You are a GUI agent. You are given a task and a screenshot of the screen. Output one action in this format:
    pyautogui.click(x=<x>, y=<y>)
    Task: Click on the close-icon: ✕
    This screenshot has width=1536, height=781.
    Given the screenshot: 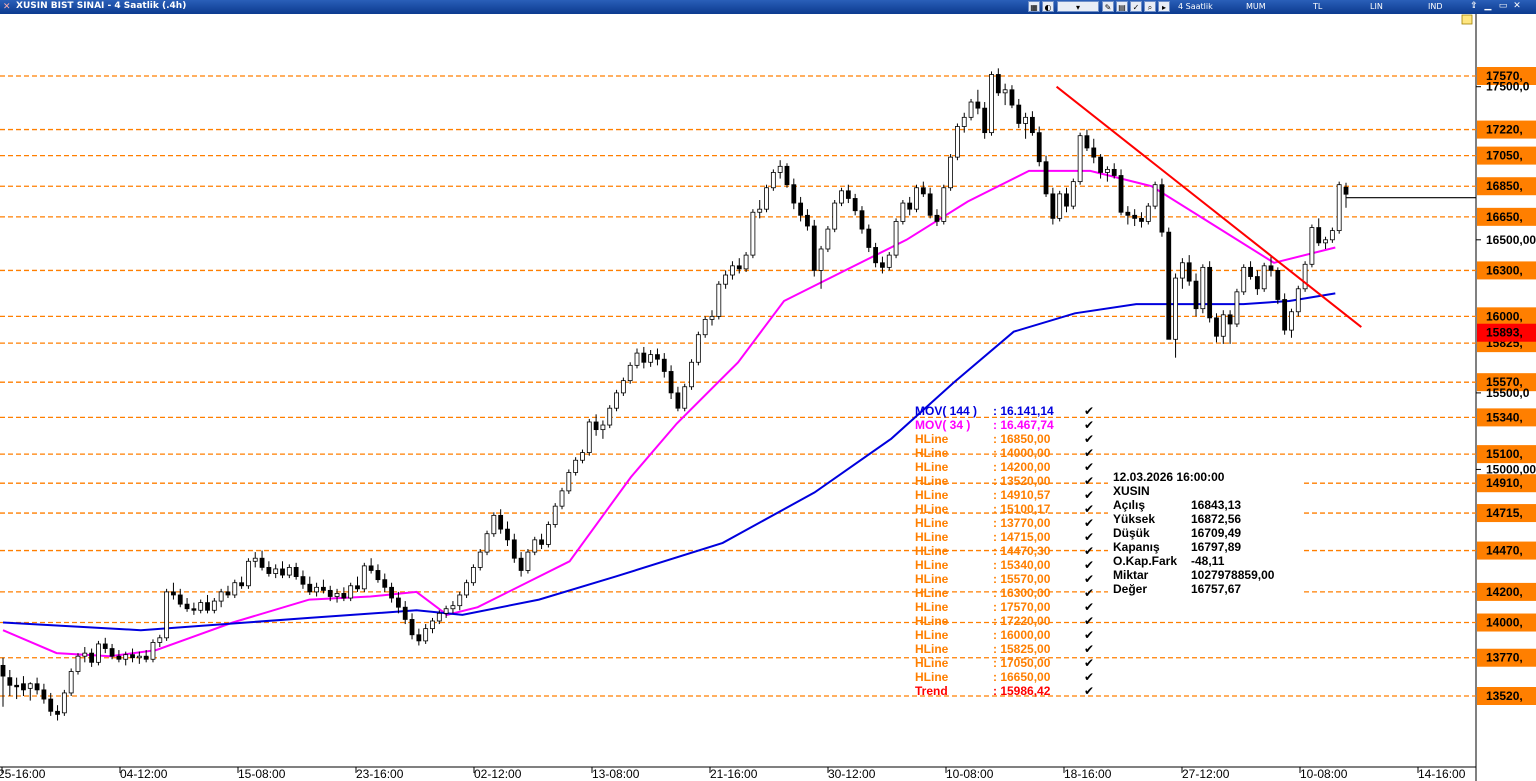 What is the action you would take?
    pyautogui.click(x=1517, y=6)
    